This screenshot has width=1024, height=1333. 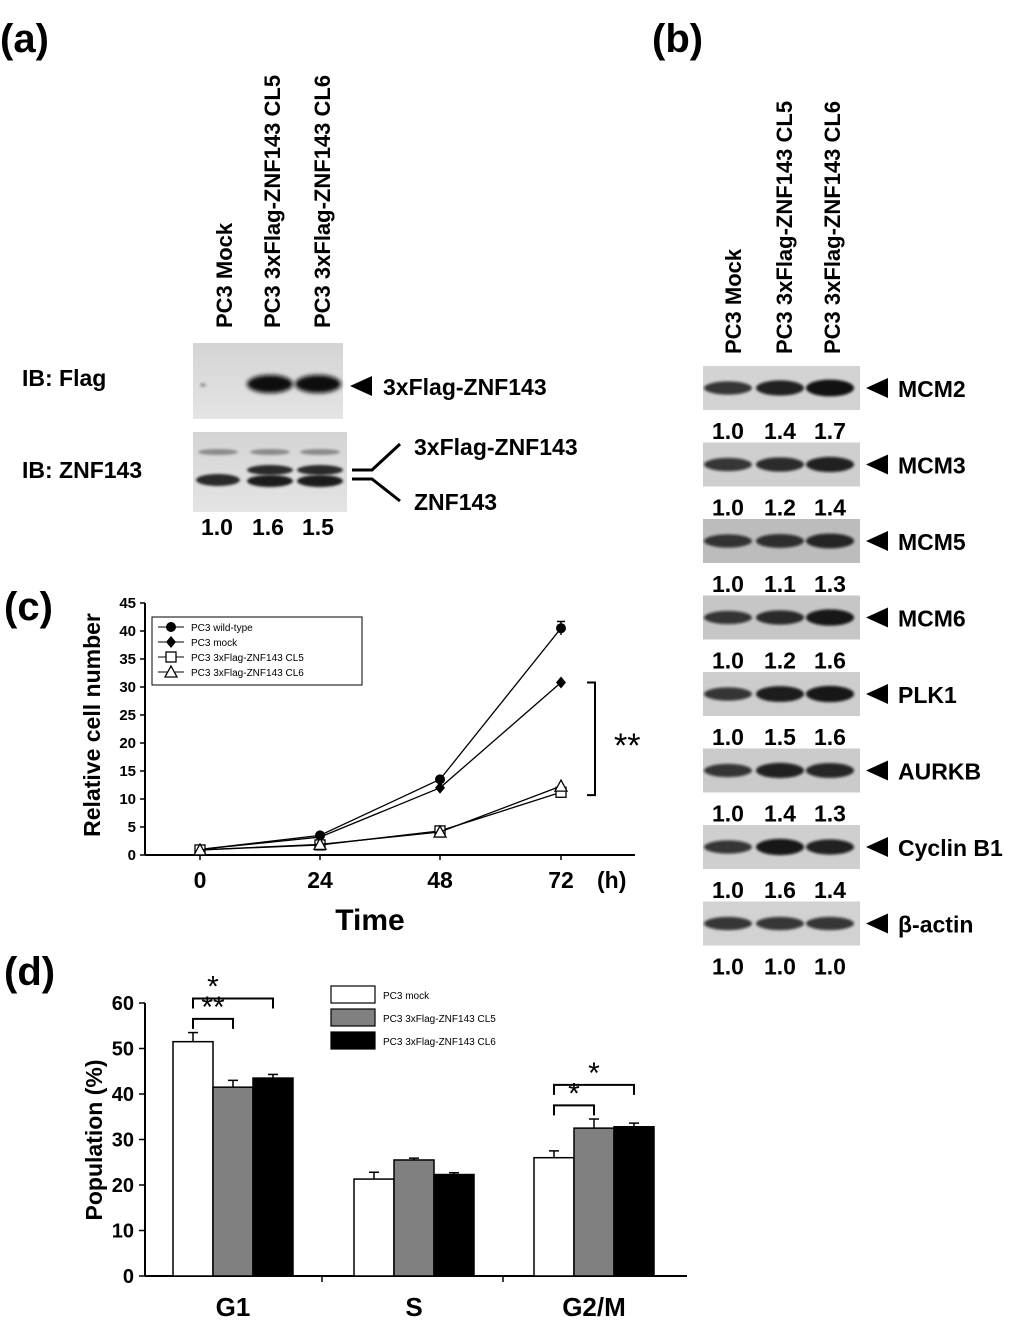 I want to click on x-tick-label: 72, so click(x=561, y=880).